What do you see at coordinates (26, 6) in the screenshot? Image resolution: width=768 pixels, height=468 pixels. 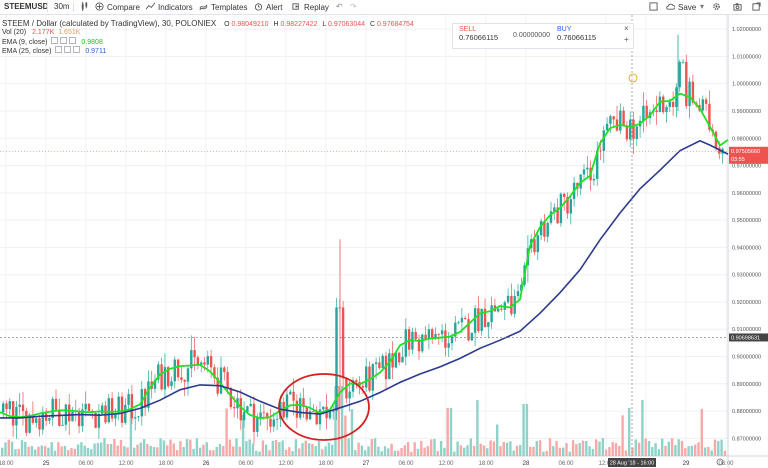 I see `symbol-search: STEEMUSD` at bounding box center [26, 6].